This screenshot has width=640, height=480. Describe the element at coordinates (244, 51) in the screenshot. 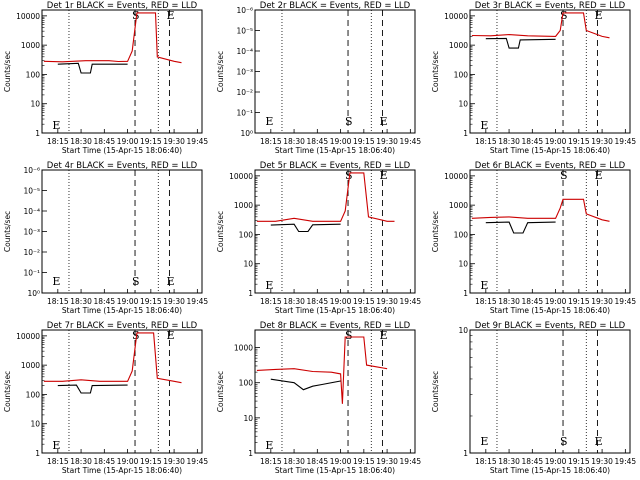

I see `y-tick-label: 10⁻⁴` at that location.